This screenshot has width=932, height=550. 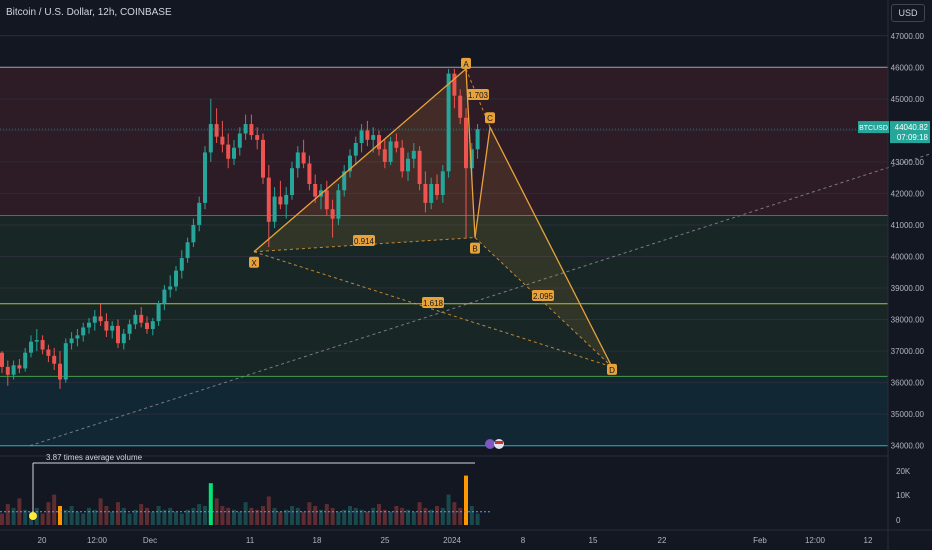 What do you see at coordinates (444, 411) in the screenshot?
I see `zone-teal` at bounding box center [444, 411].